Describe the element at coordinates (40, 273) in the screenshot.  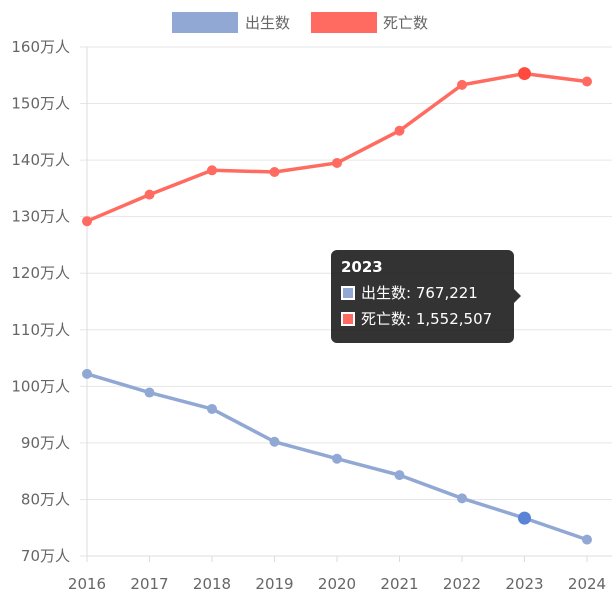
I see `y-tick-label-4: 120万人` at that location.